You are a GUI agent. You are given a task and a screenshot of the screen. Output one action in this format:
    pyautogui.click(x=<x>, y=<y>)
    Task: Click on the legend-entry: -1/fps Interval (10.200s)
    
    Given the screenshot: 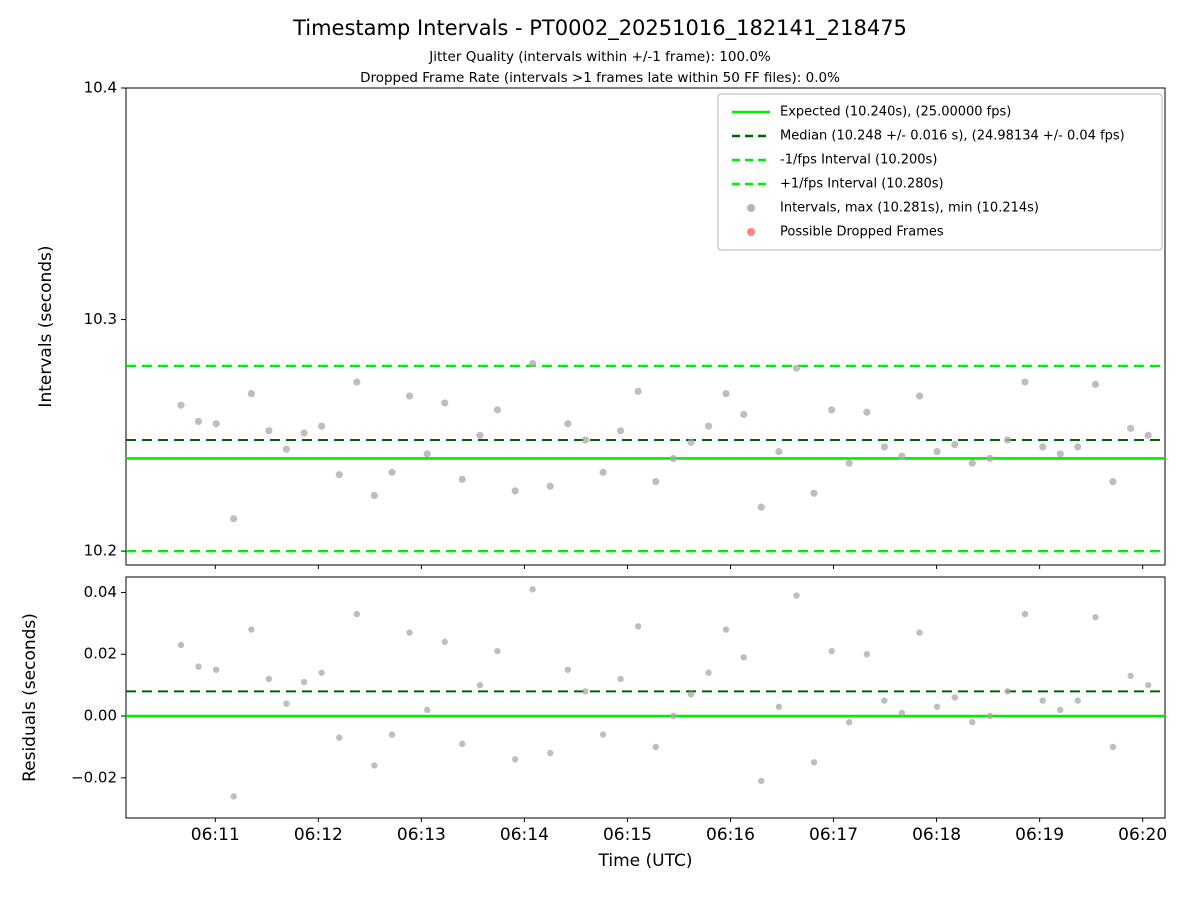 What is the action you would take?
    pyautogui.click(x=834, y=160)
    